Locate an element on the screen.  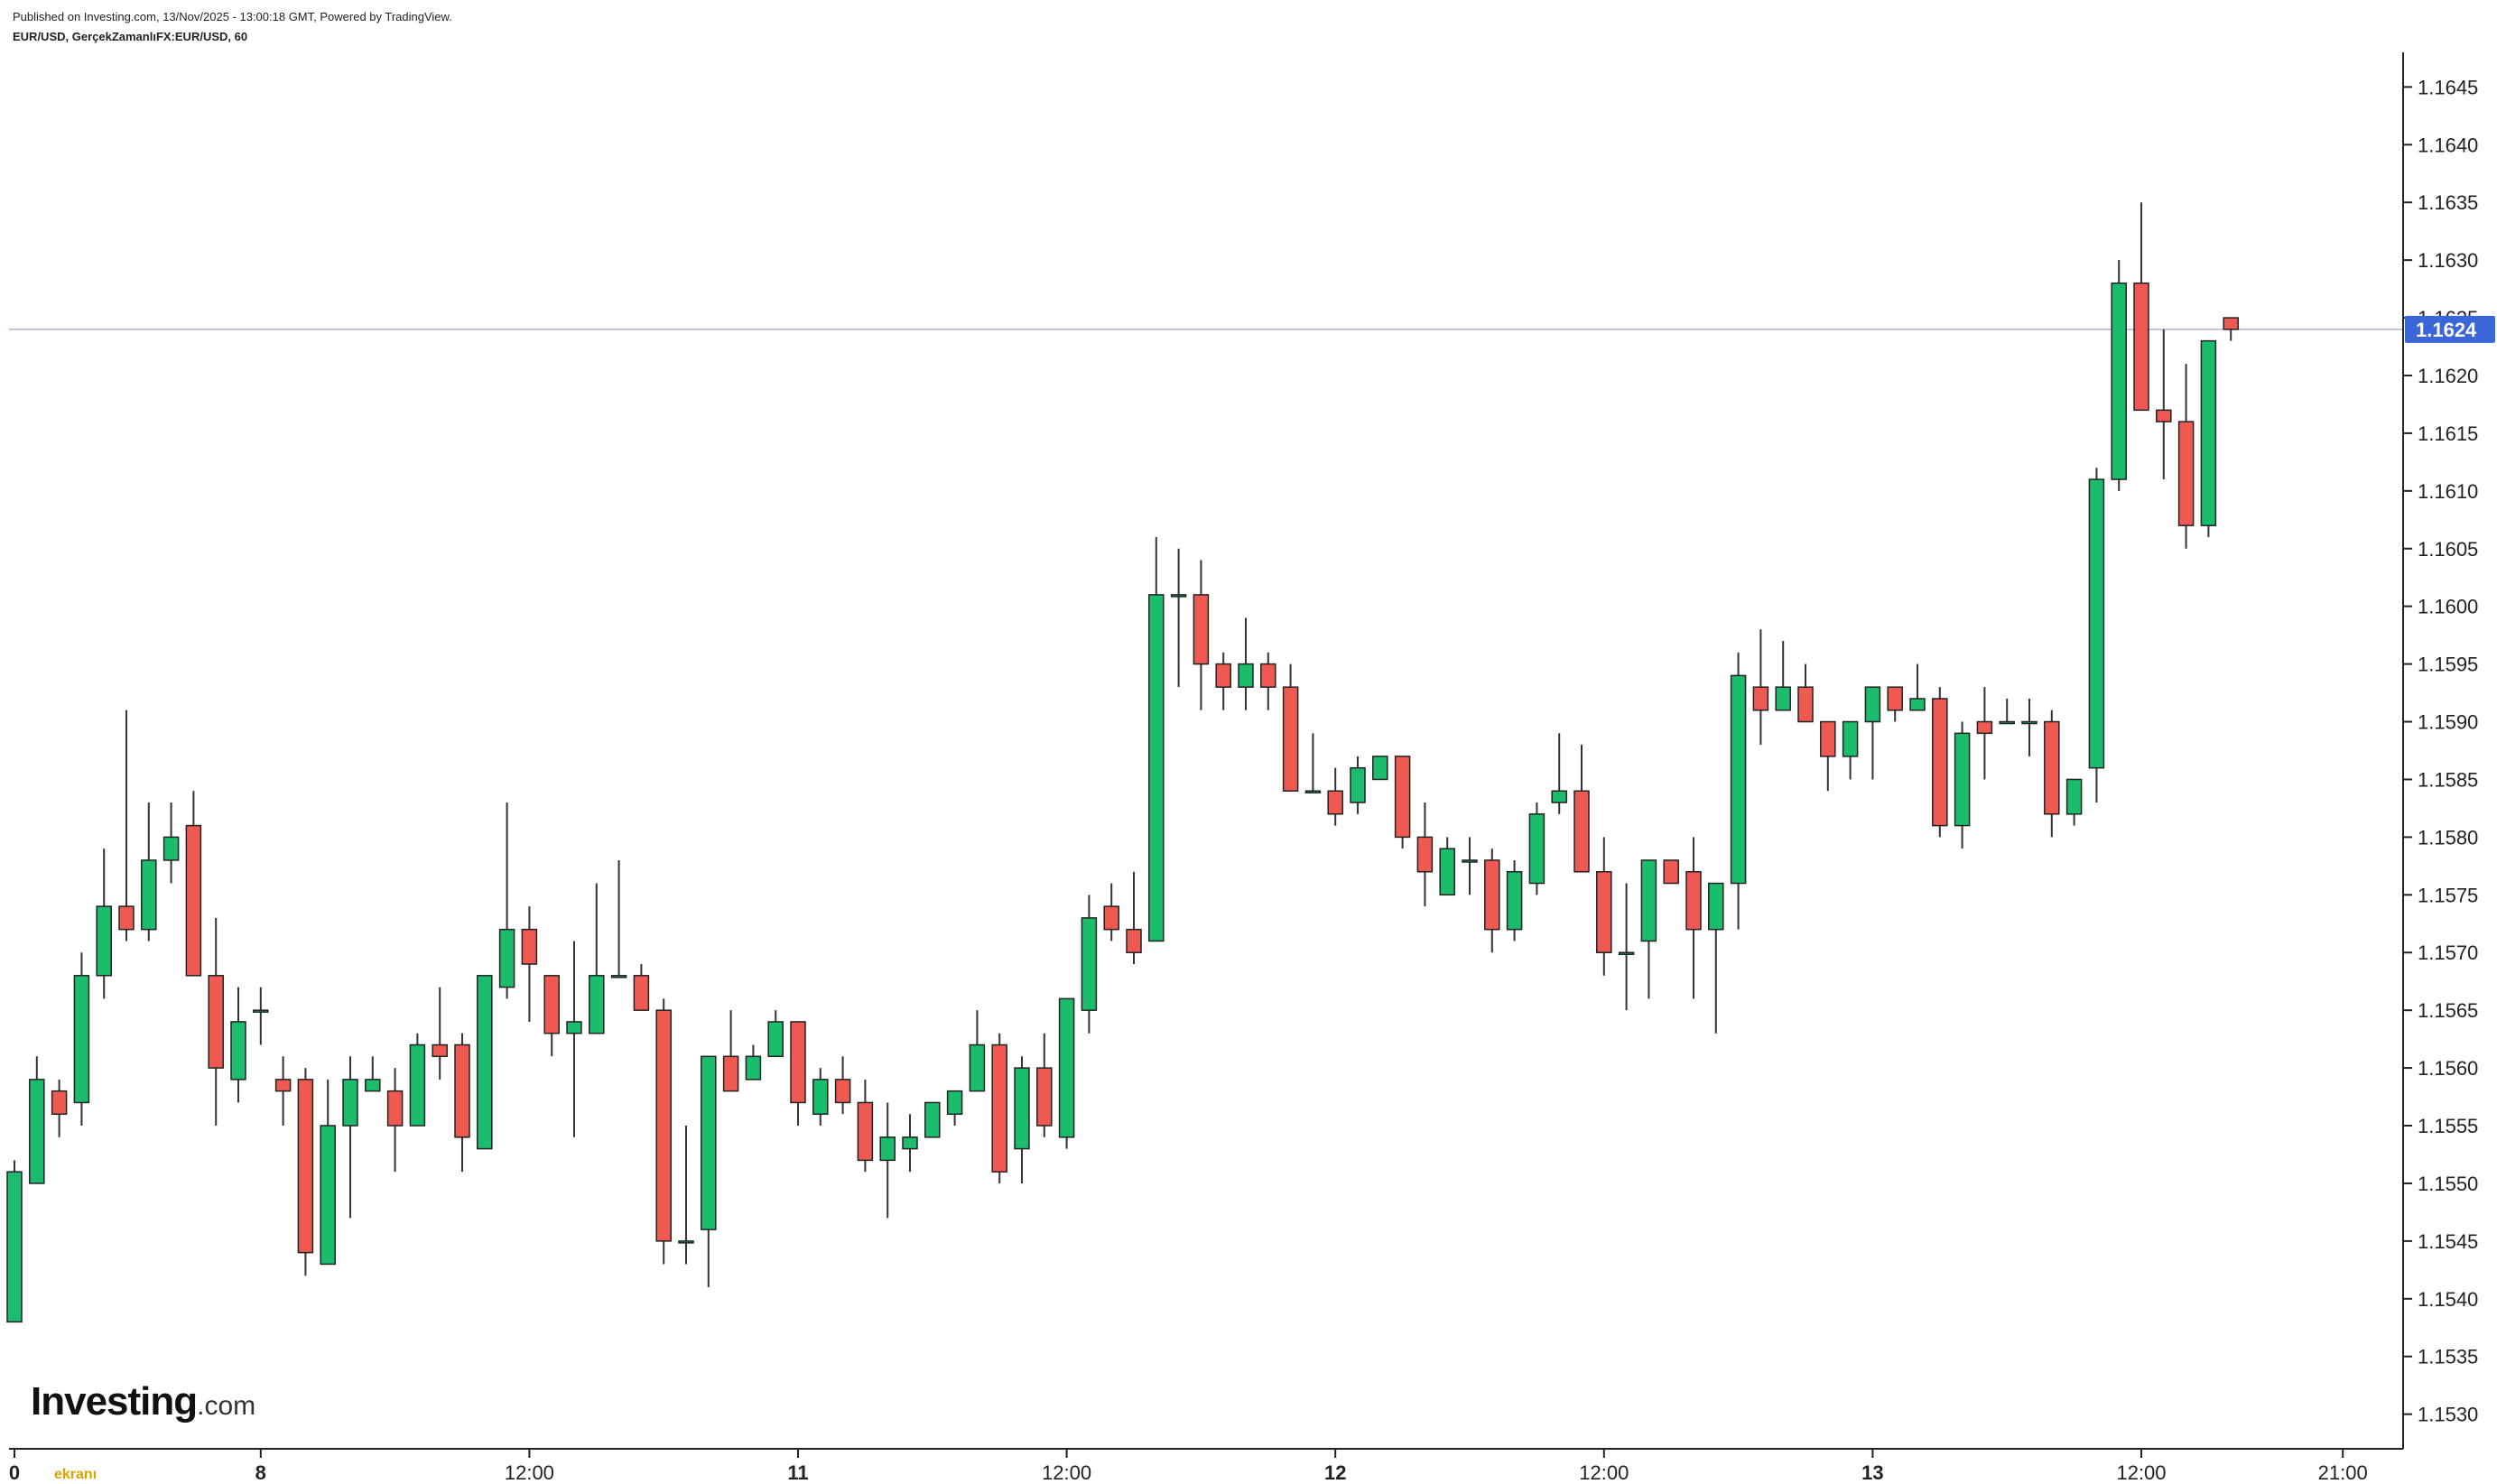
y-tick-label: 1.1595 is located at coordinates (2448, 665).